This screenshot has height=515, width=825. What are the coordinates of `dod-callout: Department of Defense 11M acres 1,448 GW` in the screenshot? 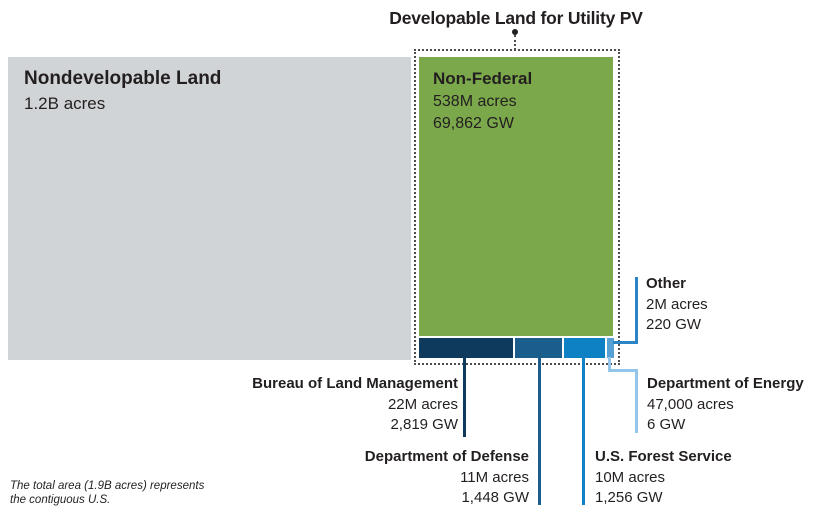 It's located at (447, 478).